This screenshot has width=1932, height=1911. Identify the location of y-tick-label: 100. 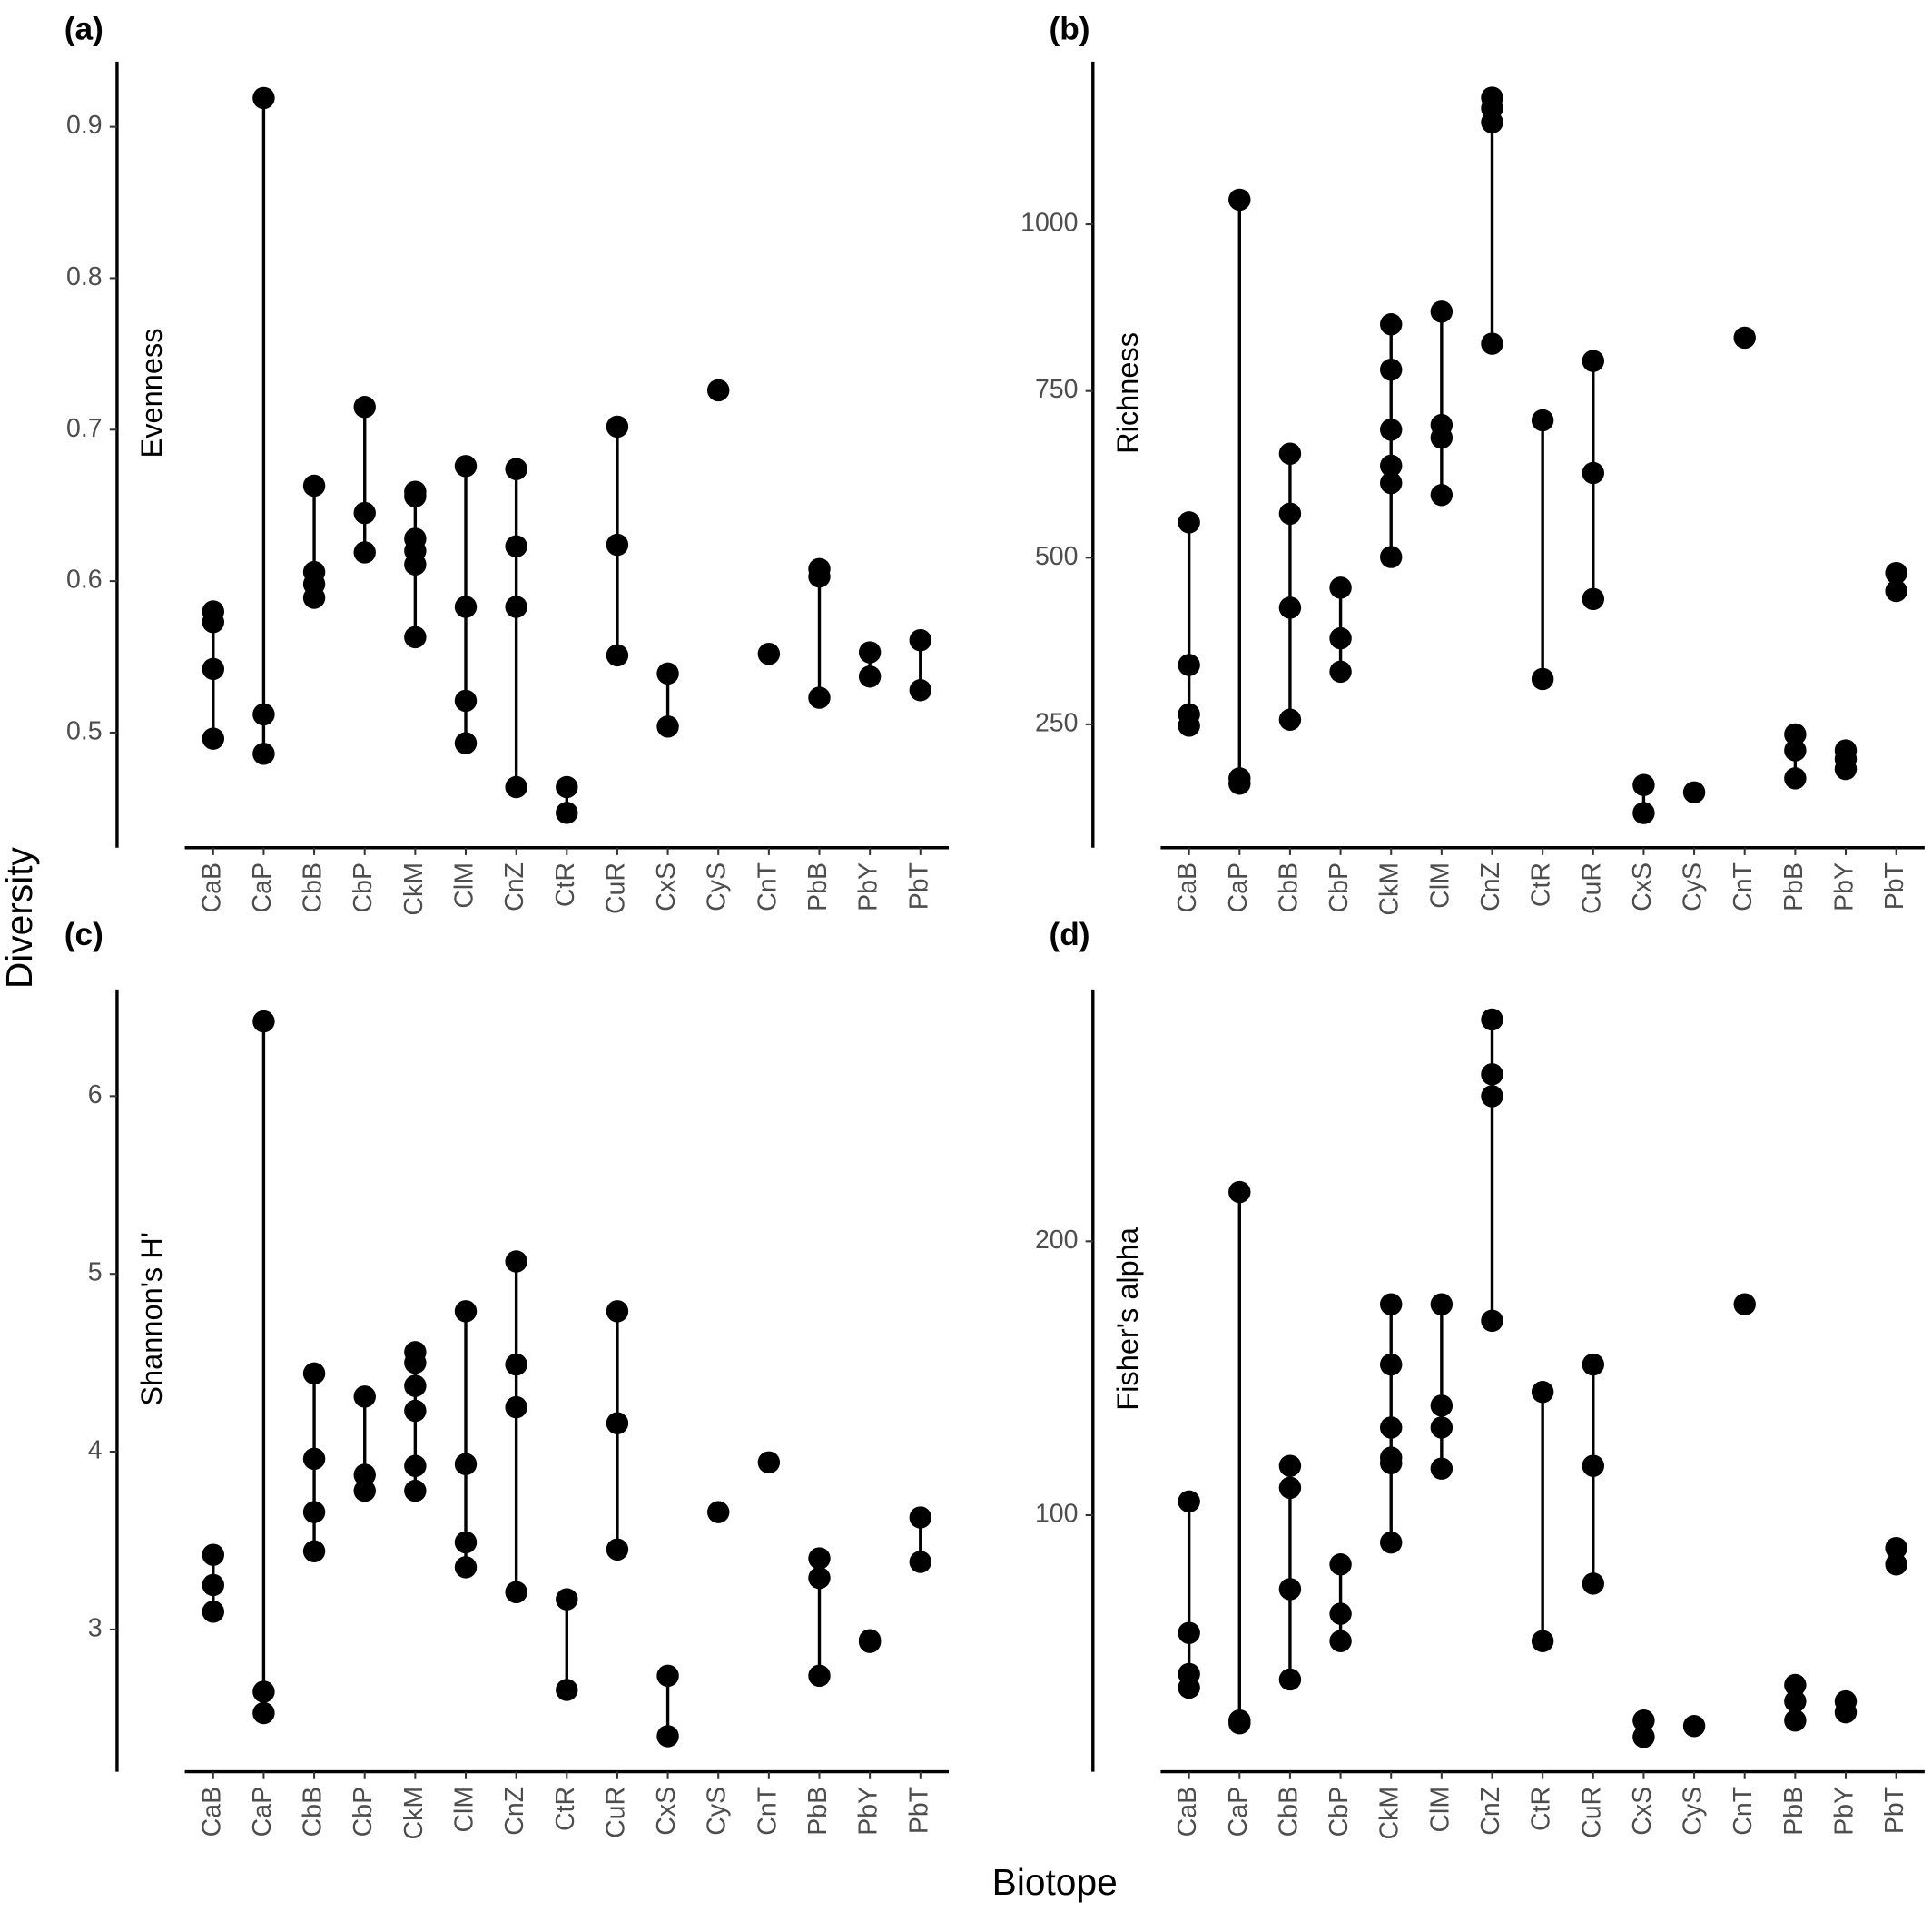
(1057, 1514).